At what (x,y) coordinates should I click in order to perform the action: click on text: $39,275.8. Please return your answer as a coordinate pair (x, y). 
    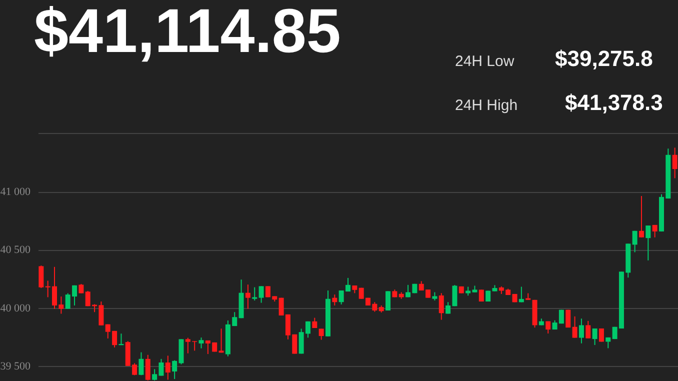
    Looking at the image, I should click on (604, 58).